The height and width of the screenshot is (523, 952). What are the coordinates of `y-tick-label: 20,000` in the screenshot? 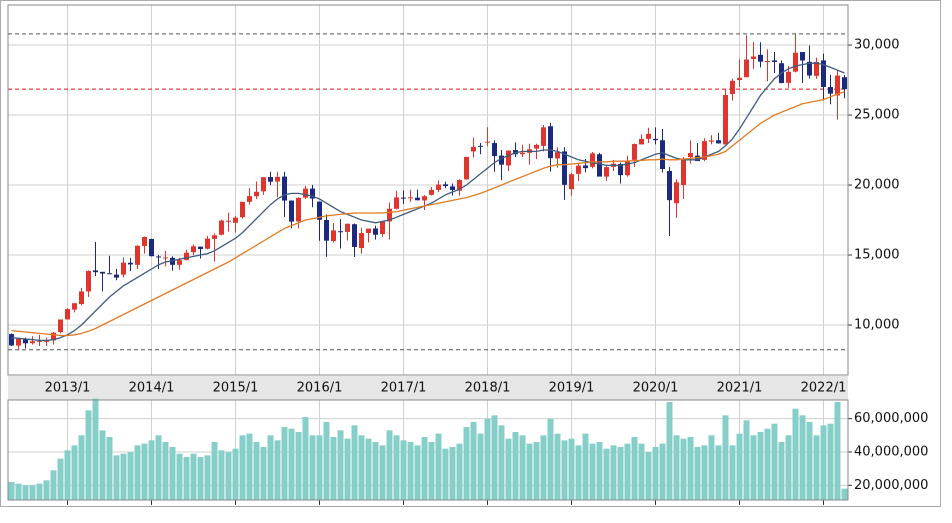 It's located at (877, 185).